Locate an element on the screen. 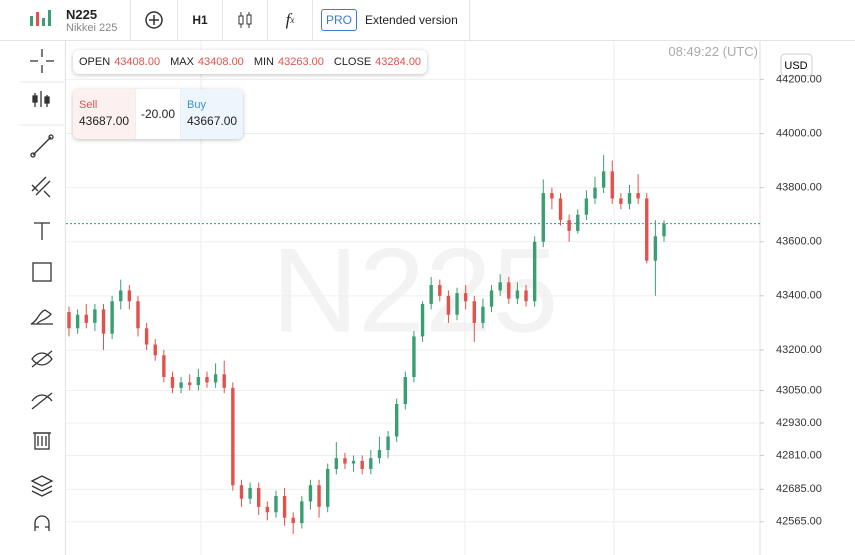  buy-label: Buy is located at coordinates (196, 105).